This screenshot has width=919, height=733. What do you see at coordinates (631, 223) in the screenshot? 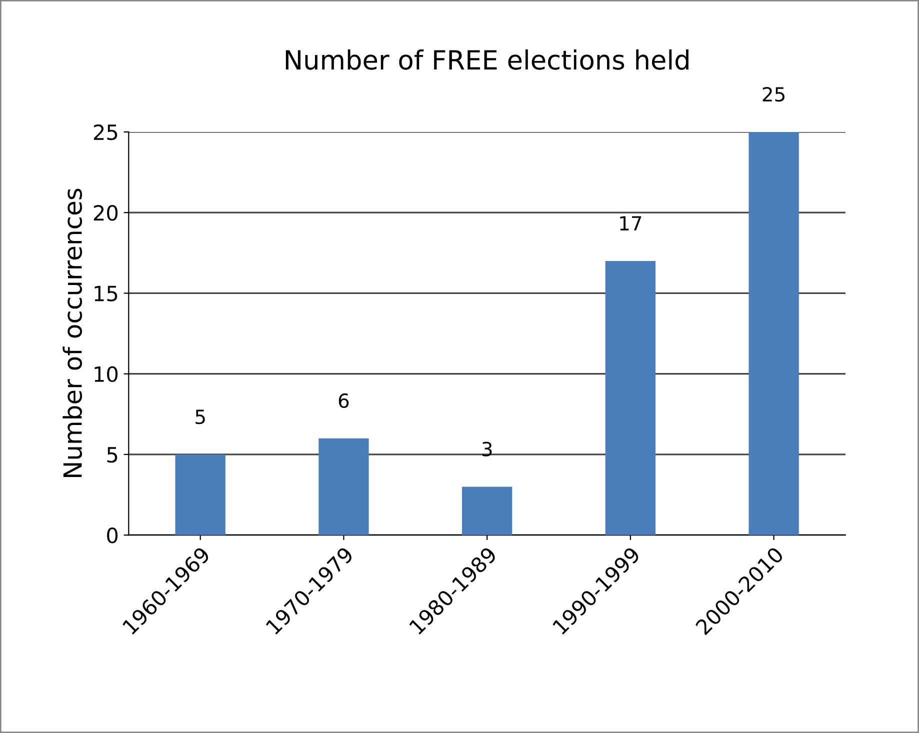
I see `data-label: 17` at bounding box center [631, 223].